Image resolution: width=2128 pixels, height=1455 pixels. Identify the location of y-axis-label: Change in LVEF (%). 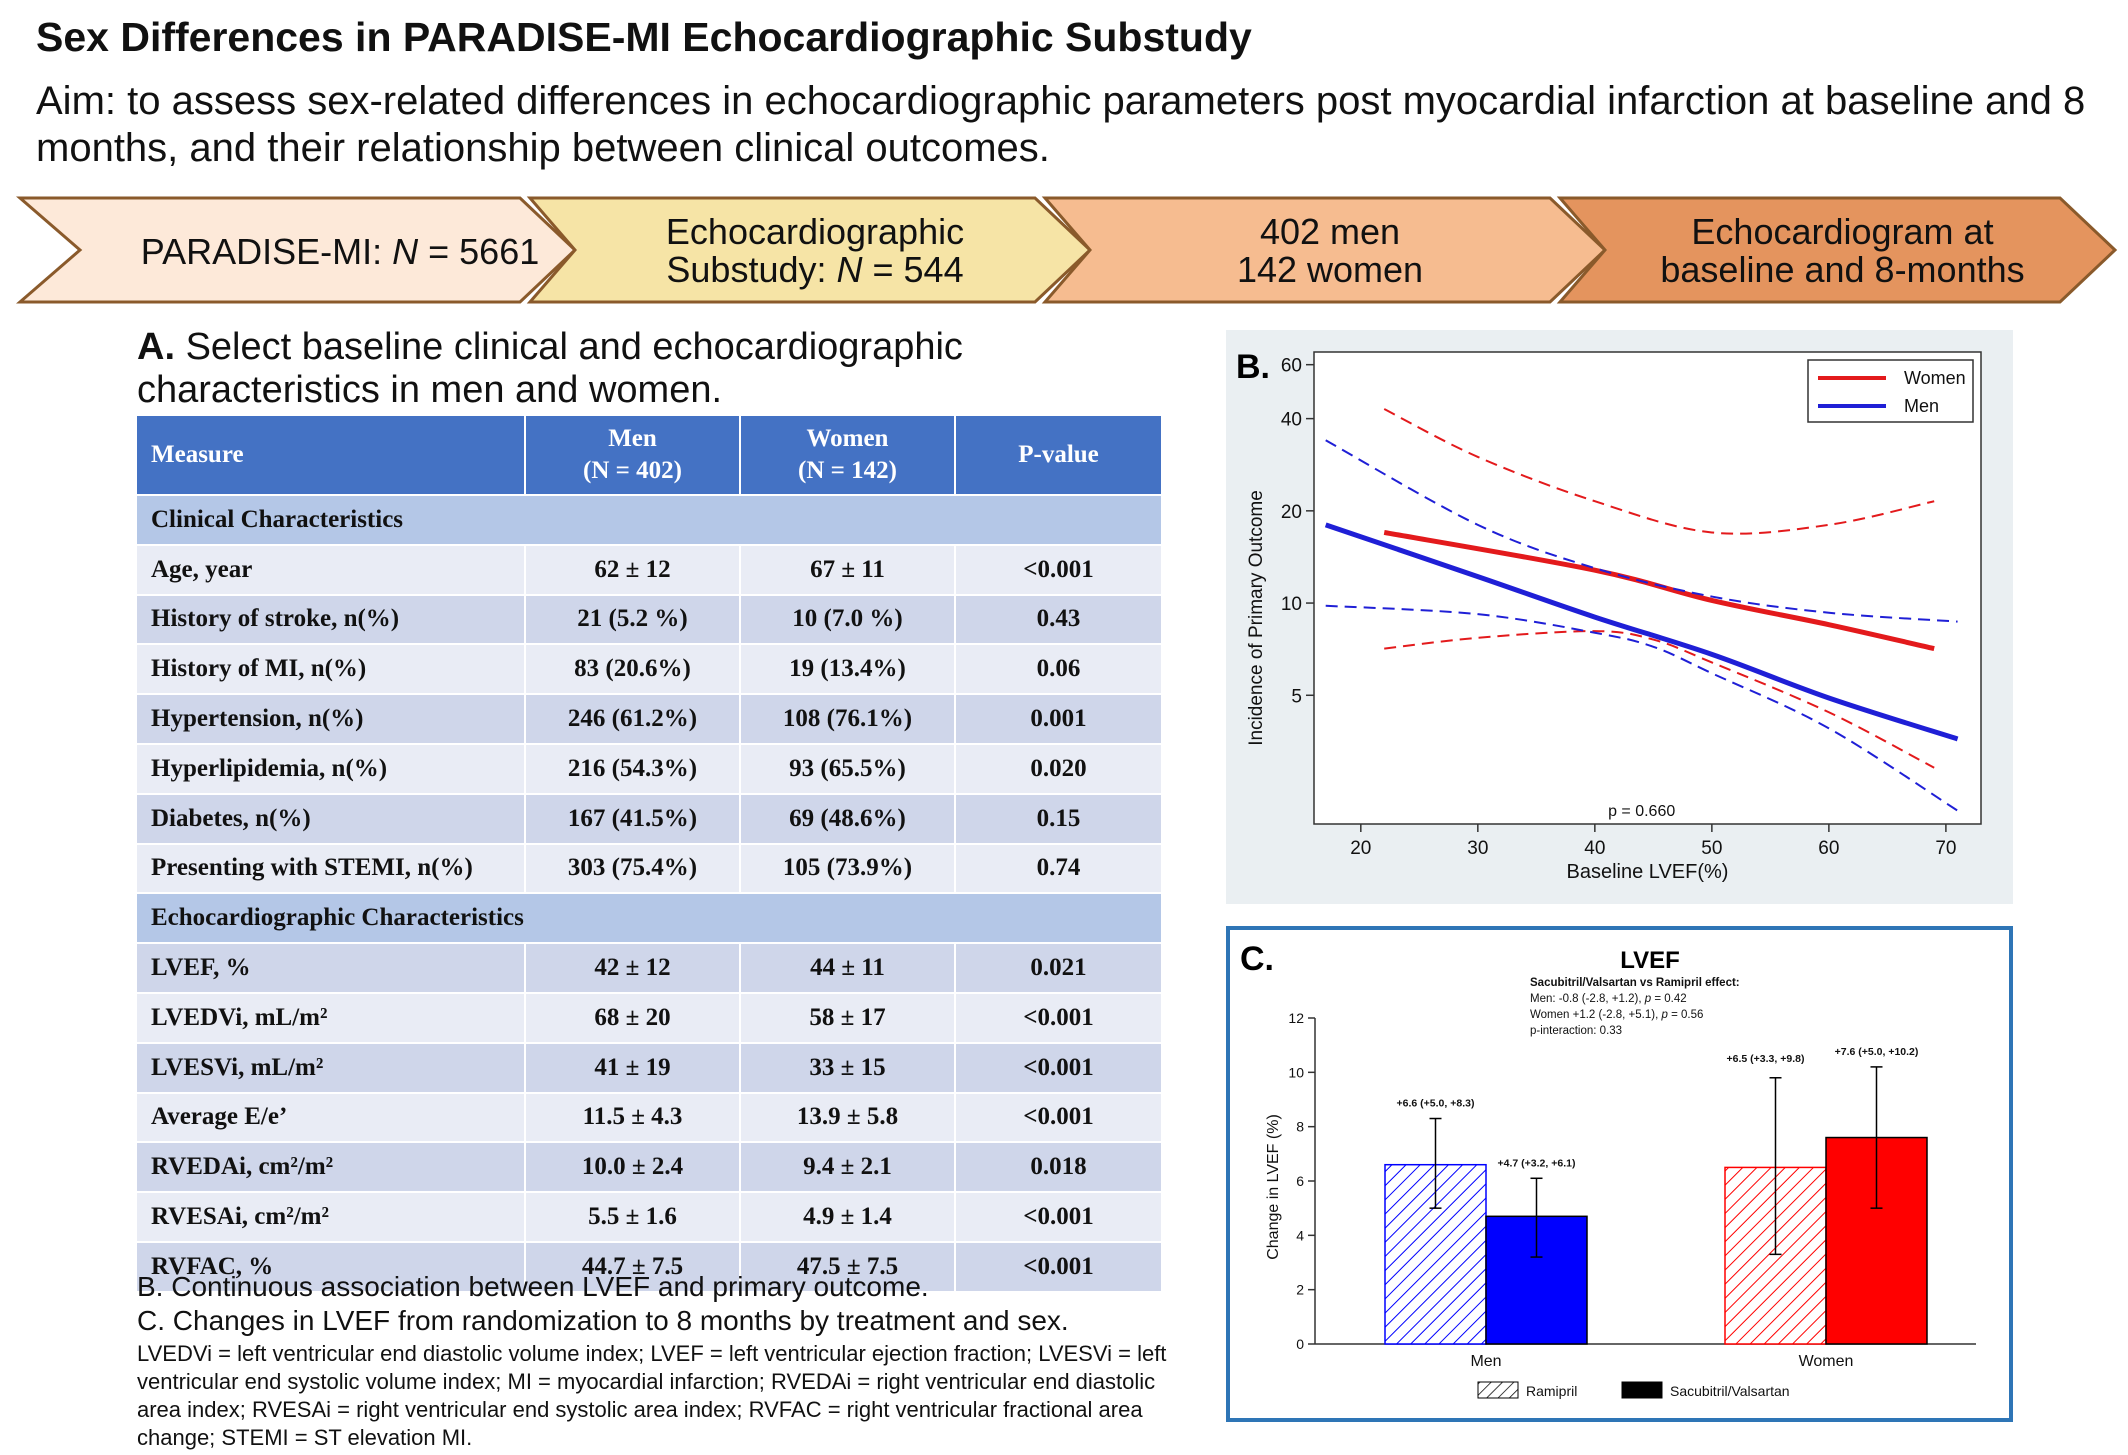
(1273, 1187).